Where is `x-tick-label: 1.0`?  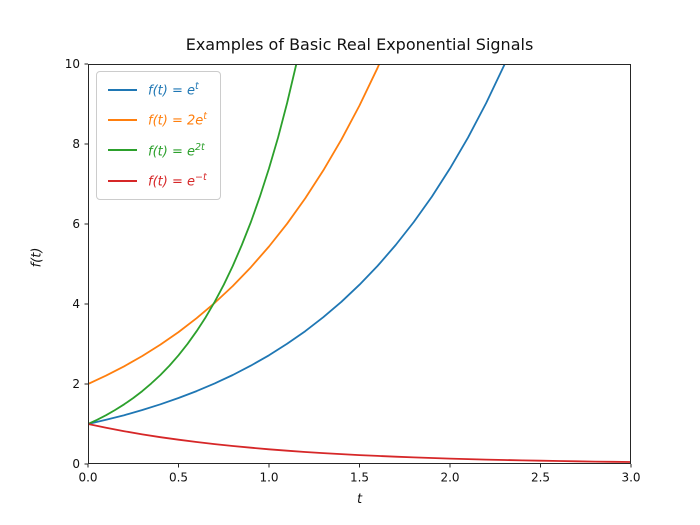 x-tick-label: 1.0 is located at coordinates (268, 478).